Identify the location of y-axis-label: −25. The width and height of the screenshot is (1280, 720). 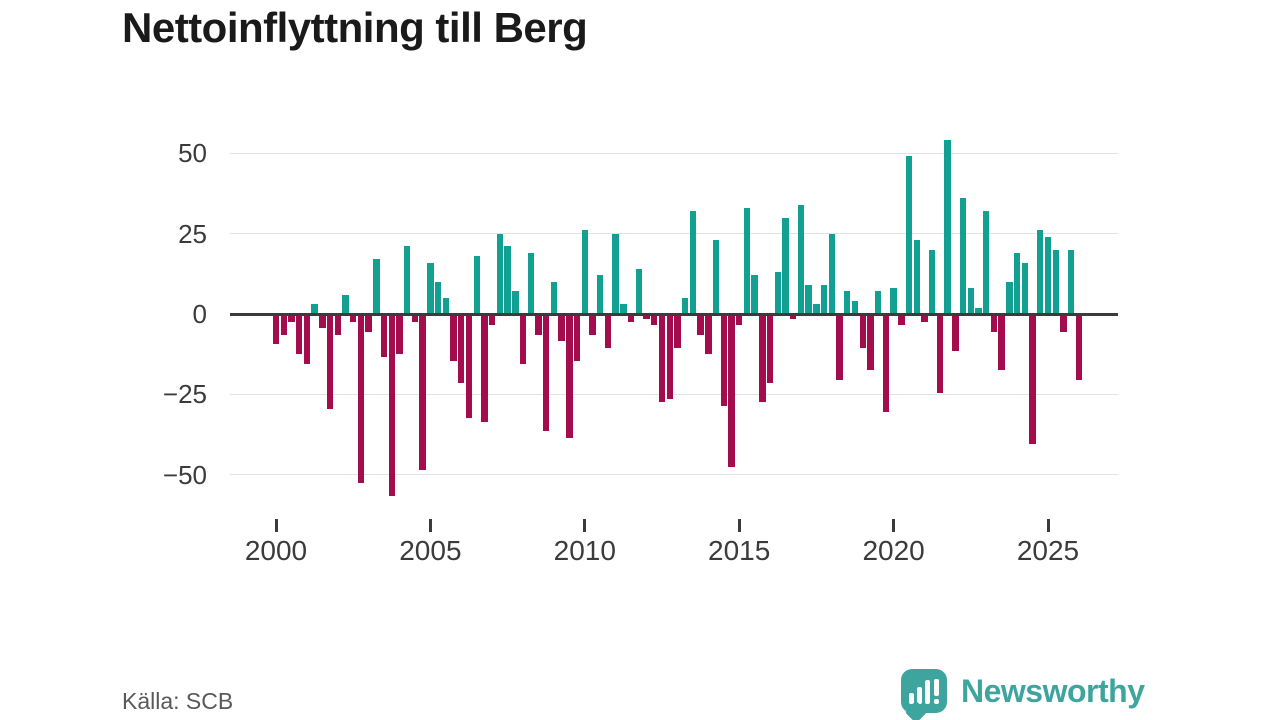
(184, 394).